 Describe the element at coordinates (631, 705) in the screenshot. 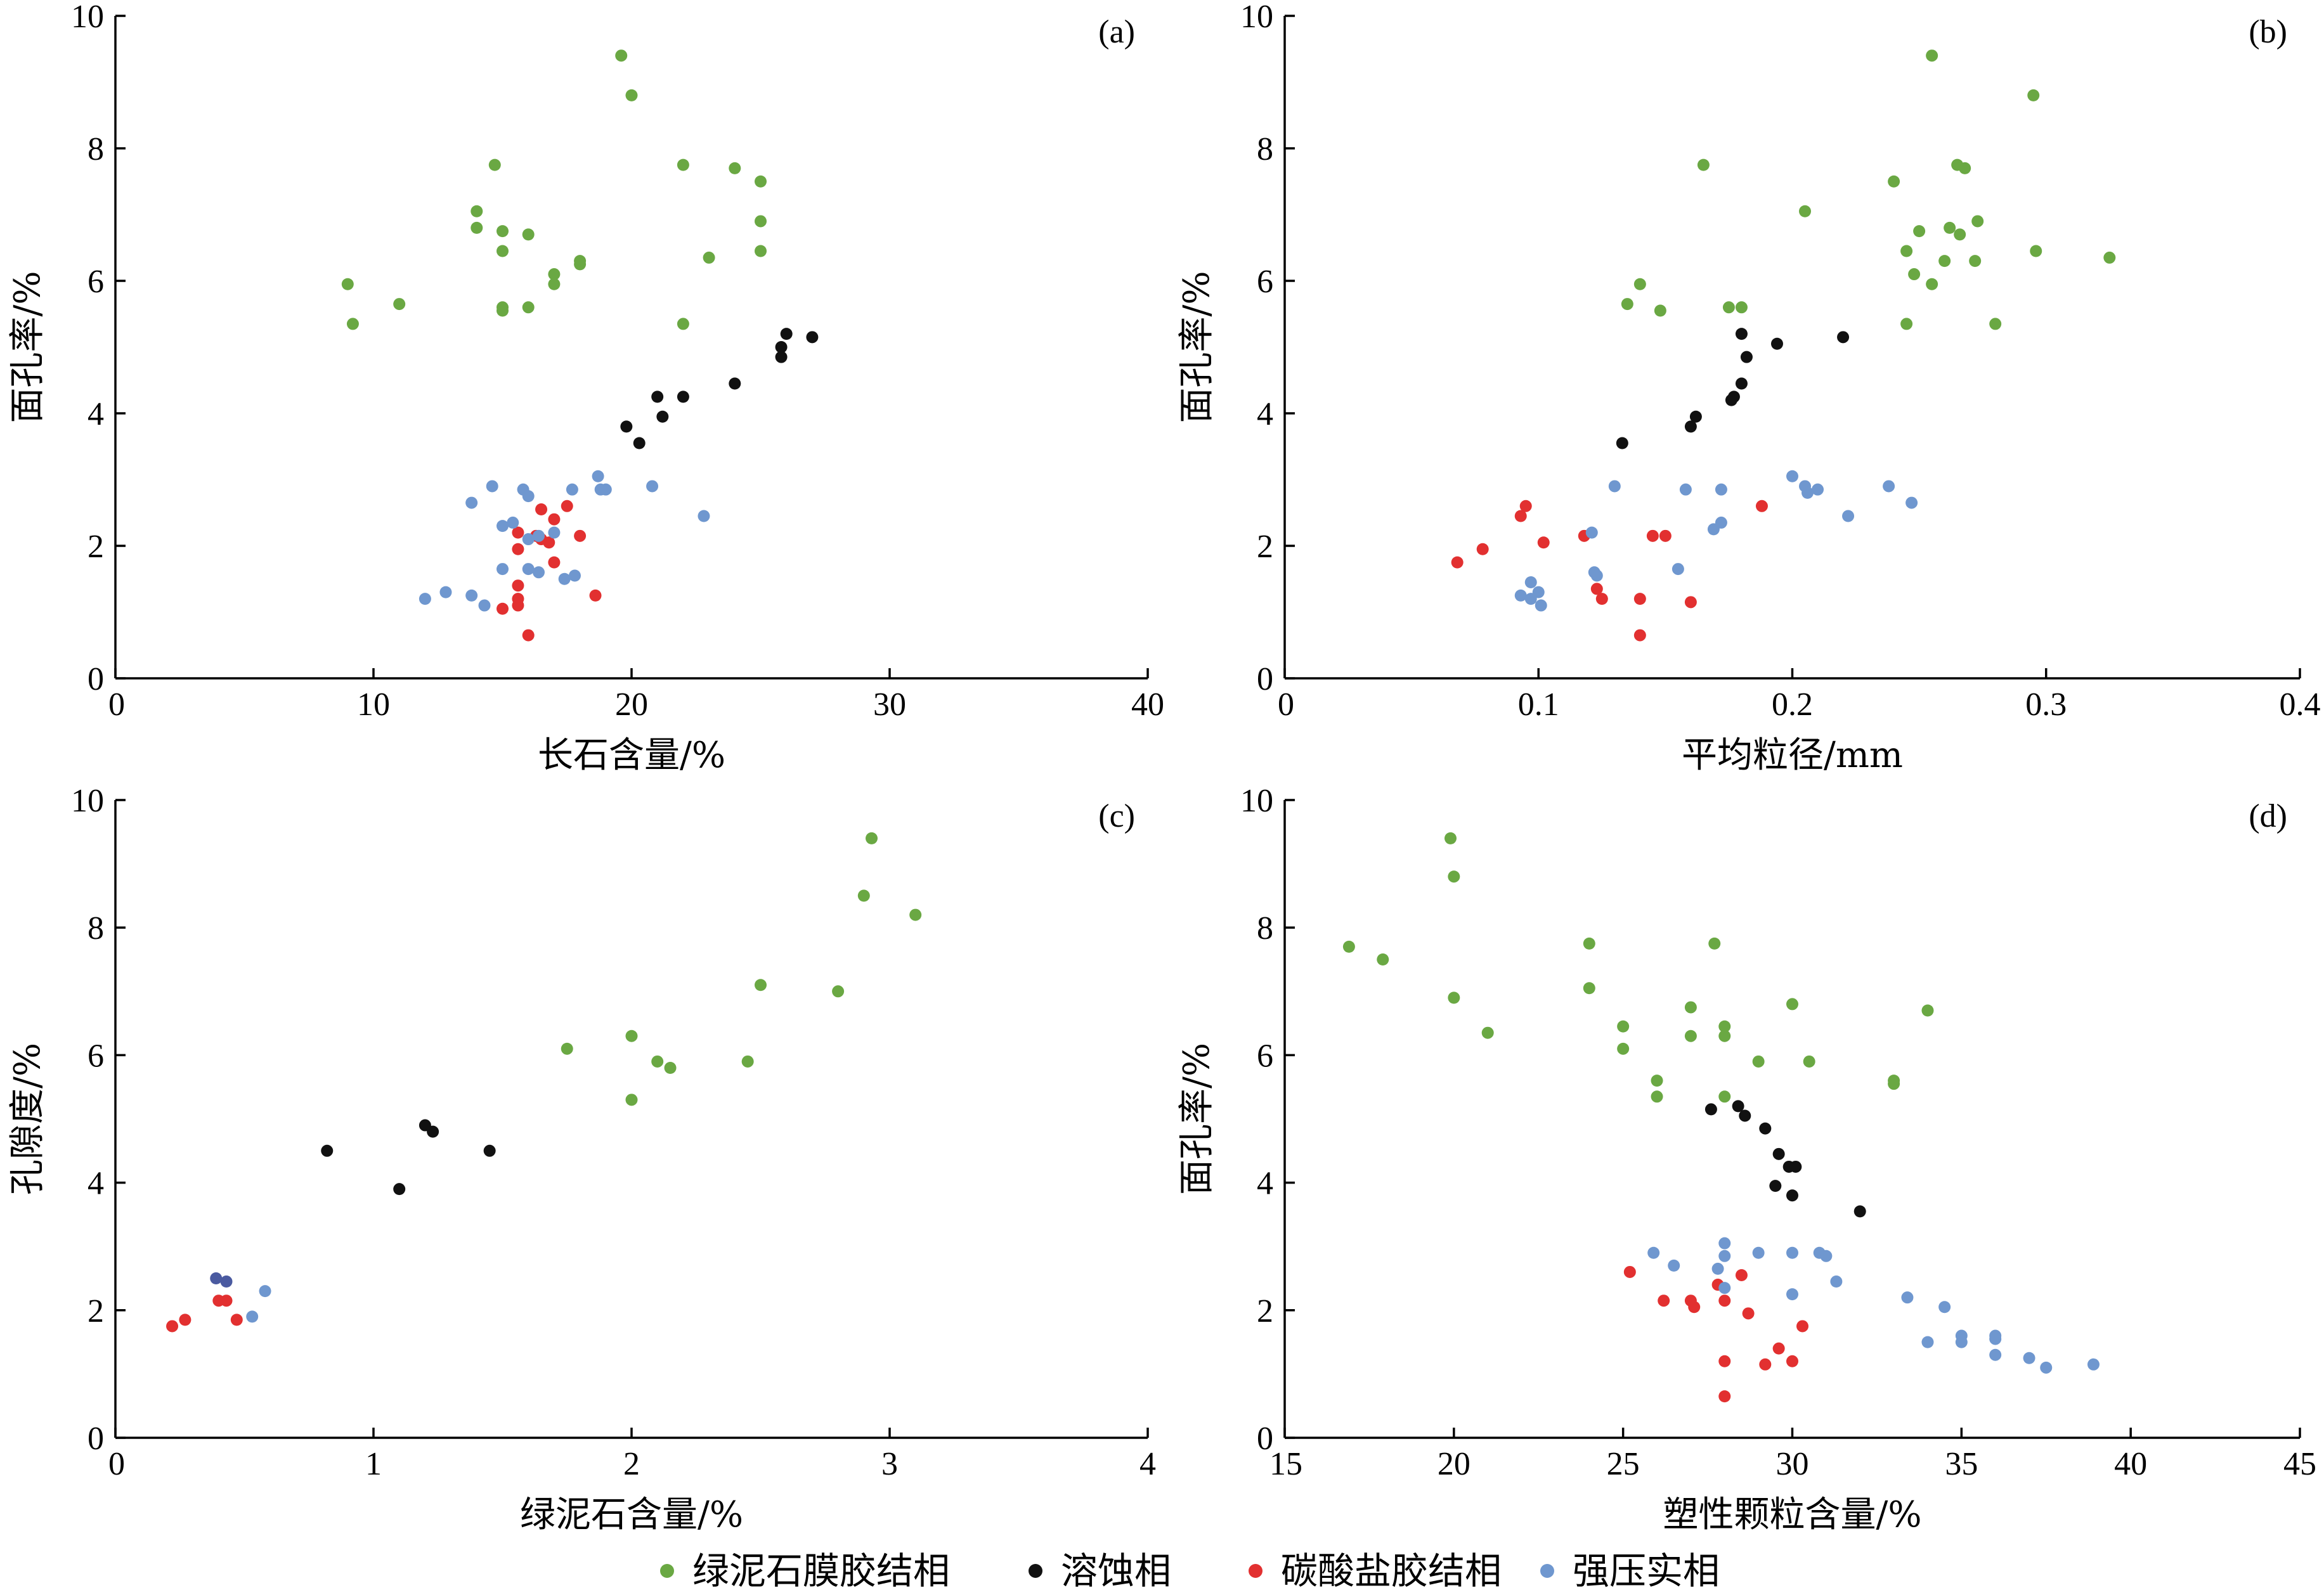

I see `x-tick-label: 20` at that location.